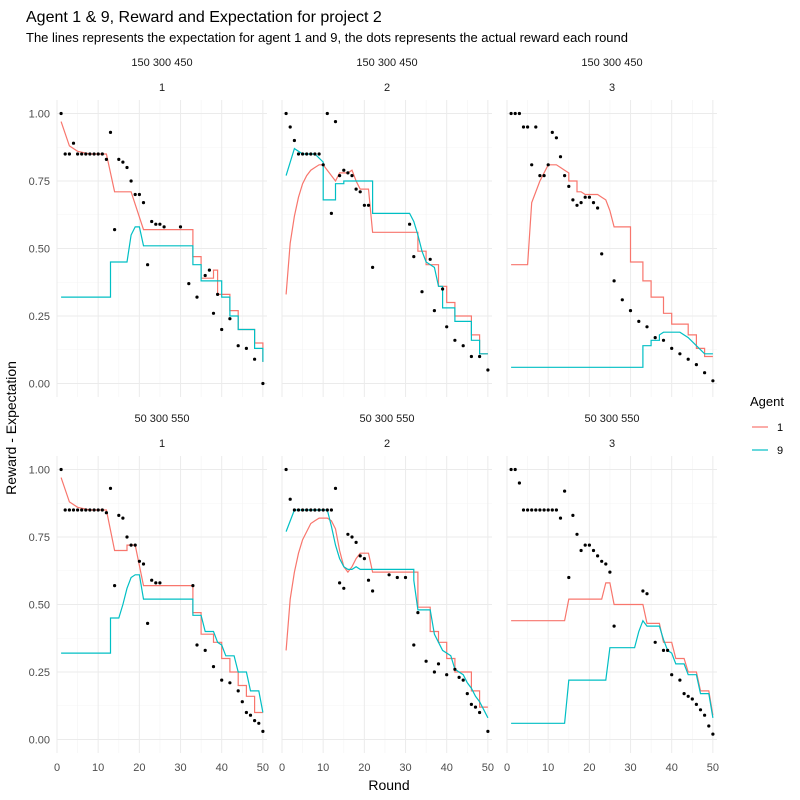  Describe the element at coordinates (507, 768) in the screenshot. I see `x-tick-label: 0` at that location.